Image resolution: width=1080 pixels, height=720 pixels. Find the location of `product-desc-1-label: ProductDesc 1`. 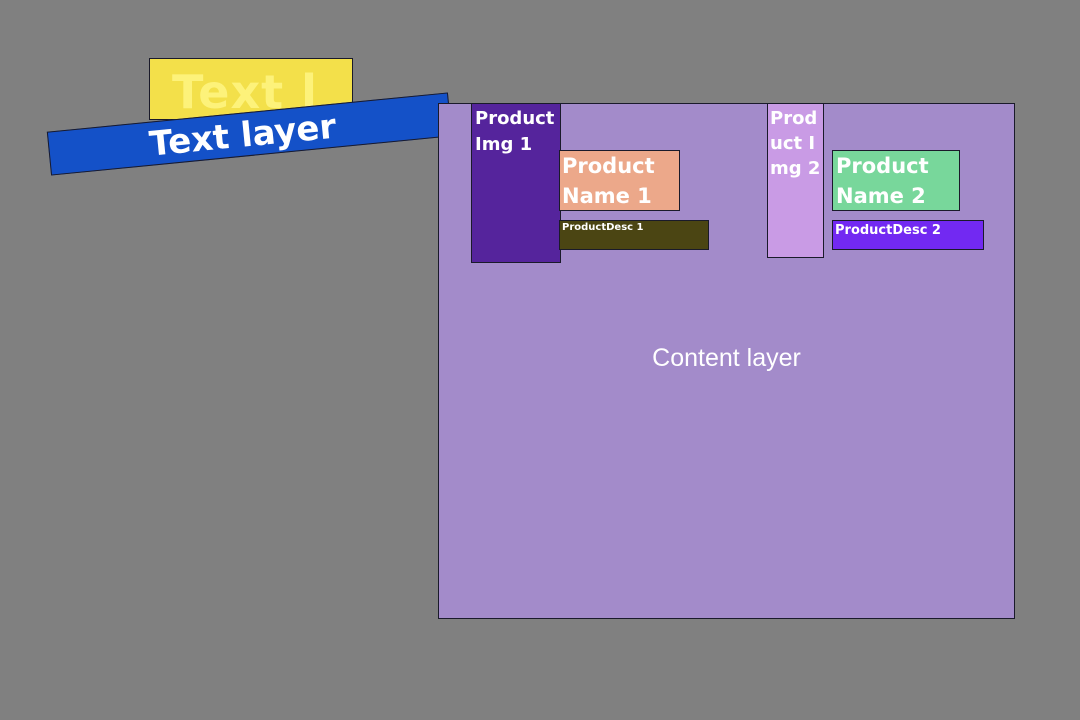

product-desc-1-label: ProductDesc 1 is located at coordinates (603, 227).